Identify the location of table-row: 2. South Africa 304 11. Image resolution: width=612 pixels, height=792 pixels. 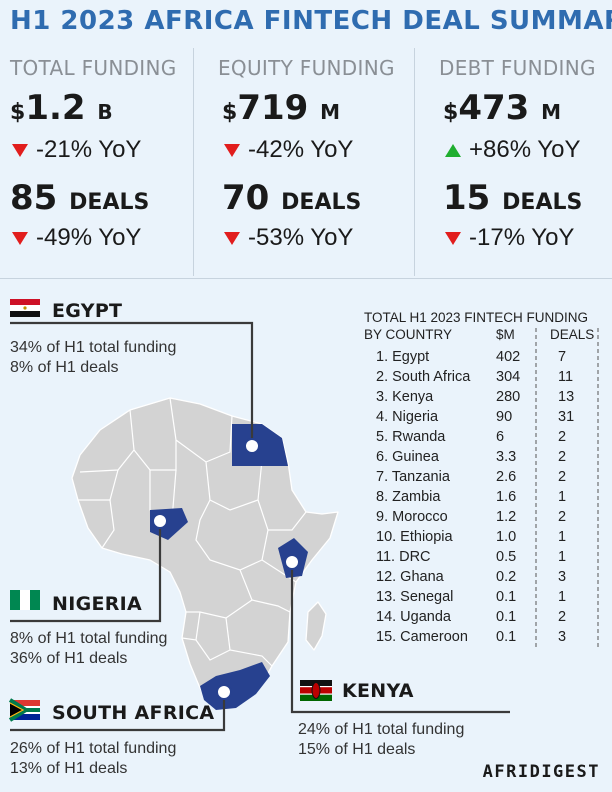
(484, 379).